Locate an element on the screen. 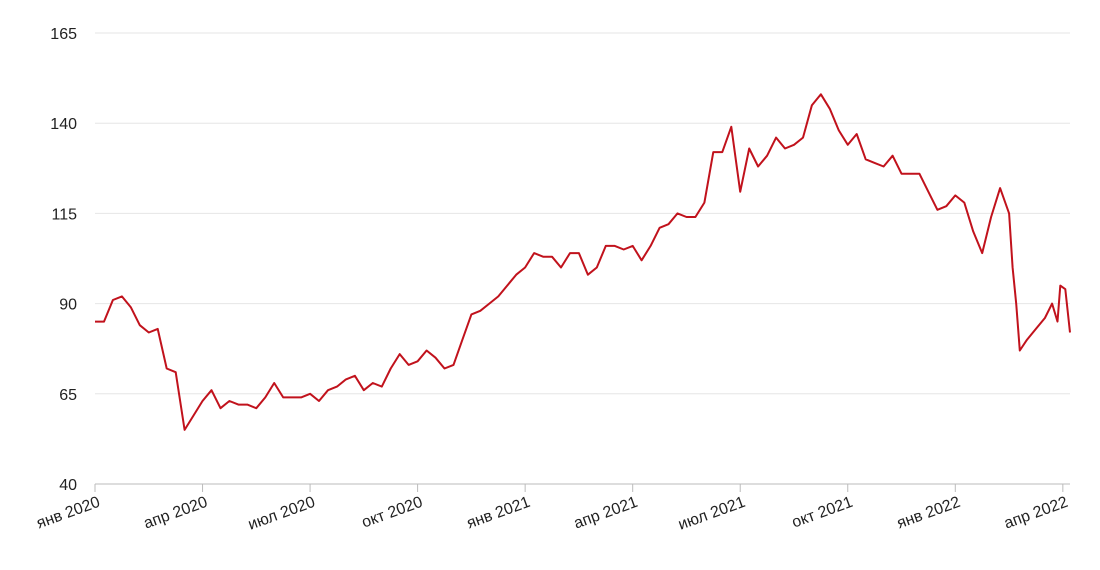 The height and width of the screenshot is (570, 1100). x-tick-label: окт 2021 is located at coordinates (823, 513).